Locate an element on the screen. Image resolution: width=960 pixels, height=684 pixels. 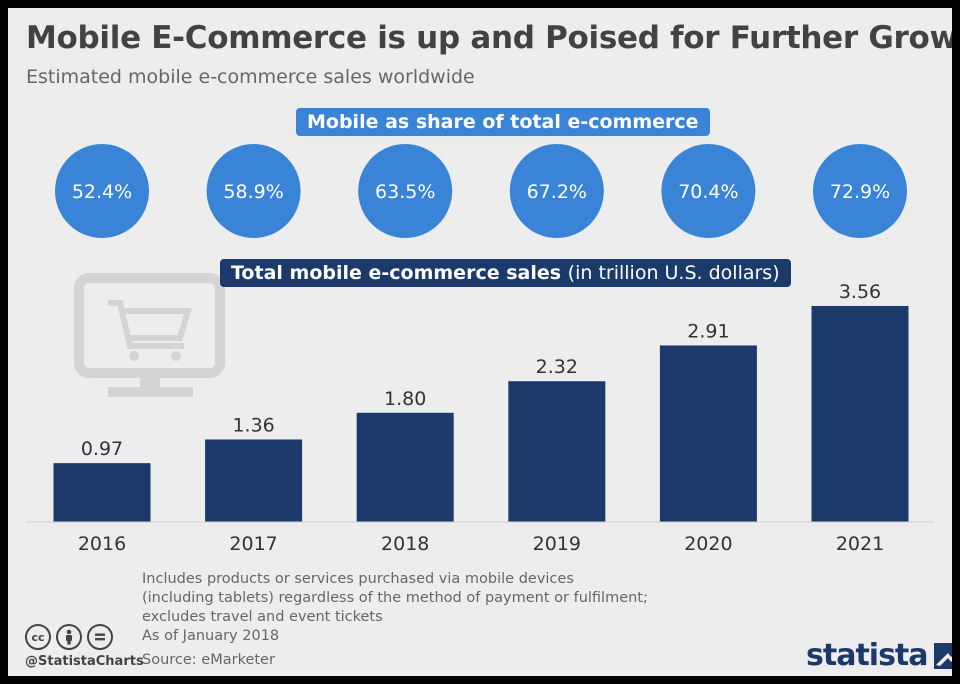
share-value-label: 70.4% is located at coordinates (708, 192).